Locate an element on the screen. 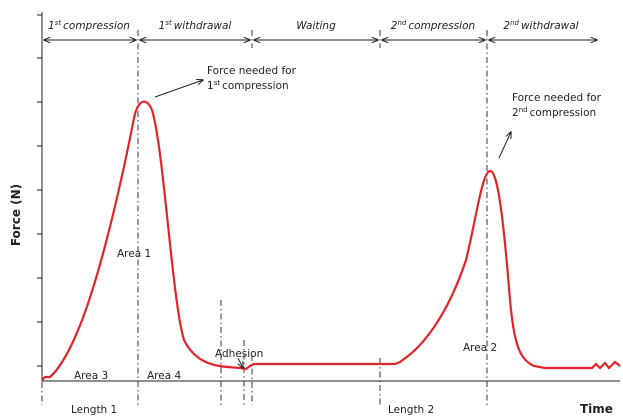 This screenshot has width=623, height=419. peak1-arrow is located at coordinates (178, 89).